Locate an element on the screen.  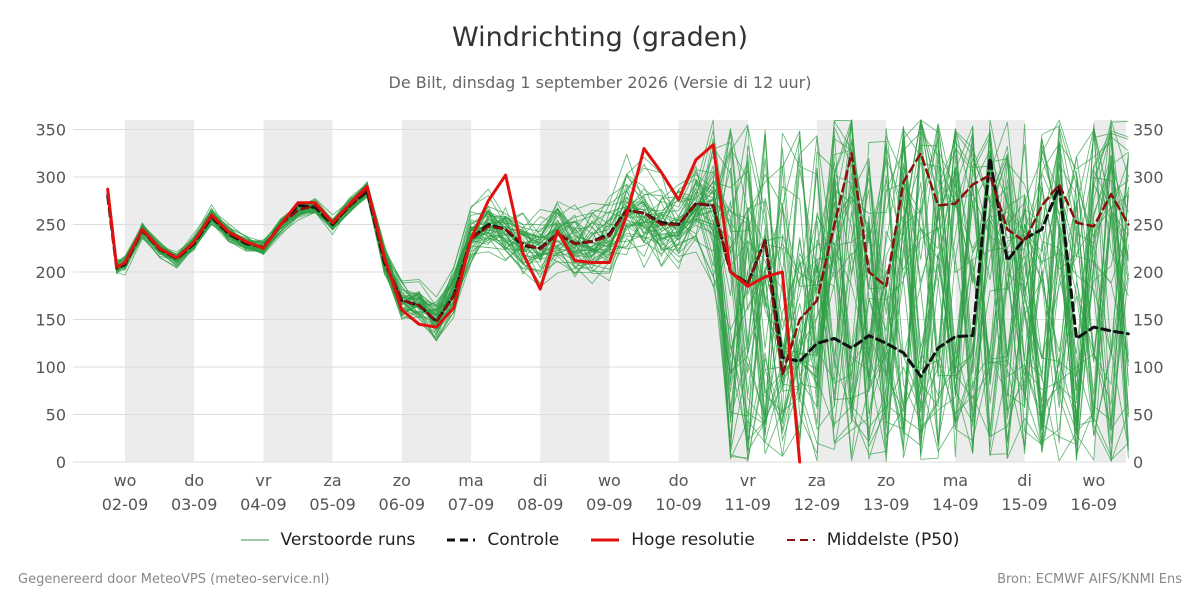
legend-label-high-res: Hoge resolutie is located at coordinates (693, 540).